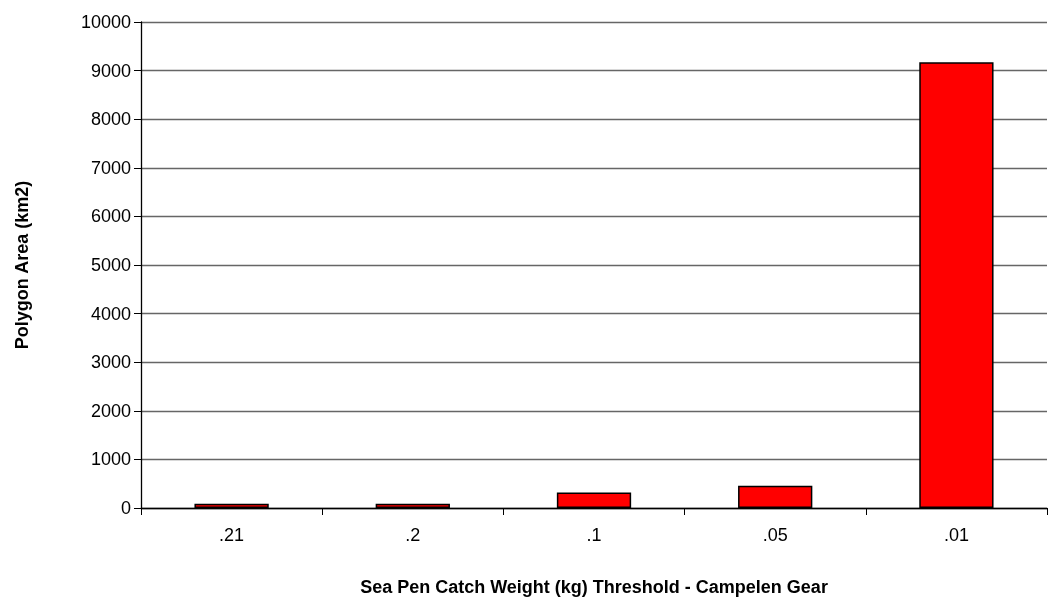 This screenshot has height=607, width=1052. What do you see at coordinates (110, 265) in the screenshot?
I see `y-tick-label: 5000` at bounding box center [110, 265].